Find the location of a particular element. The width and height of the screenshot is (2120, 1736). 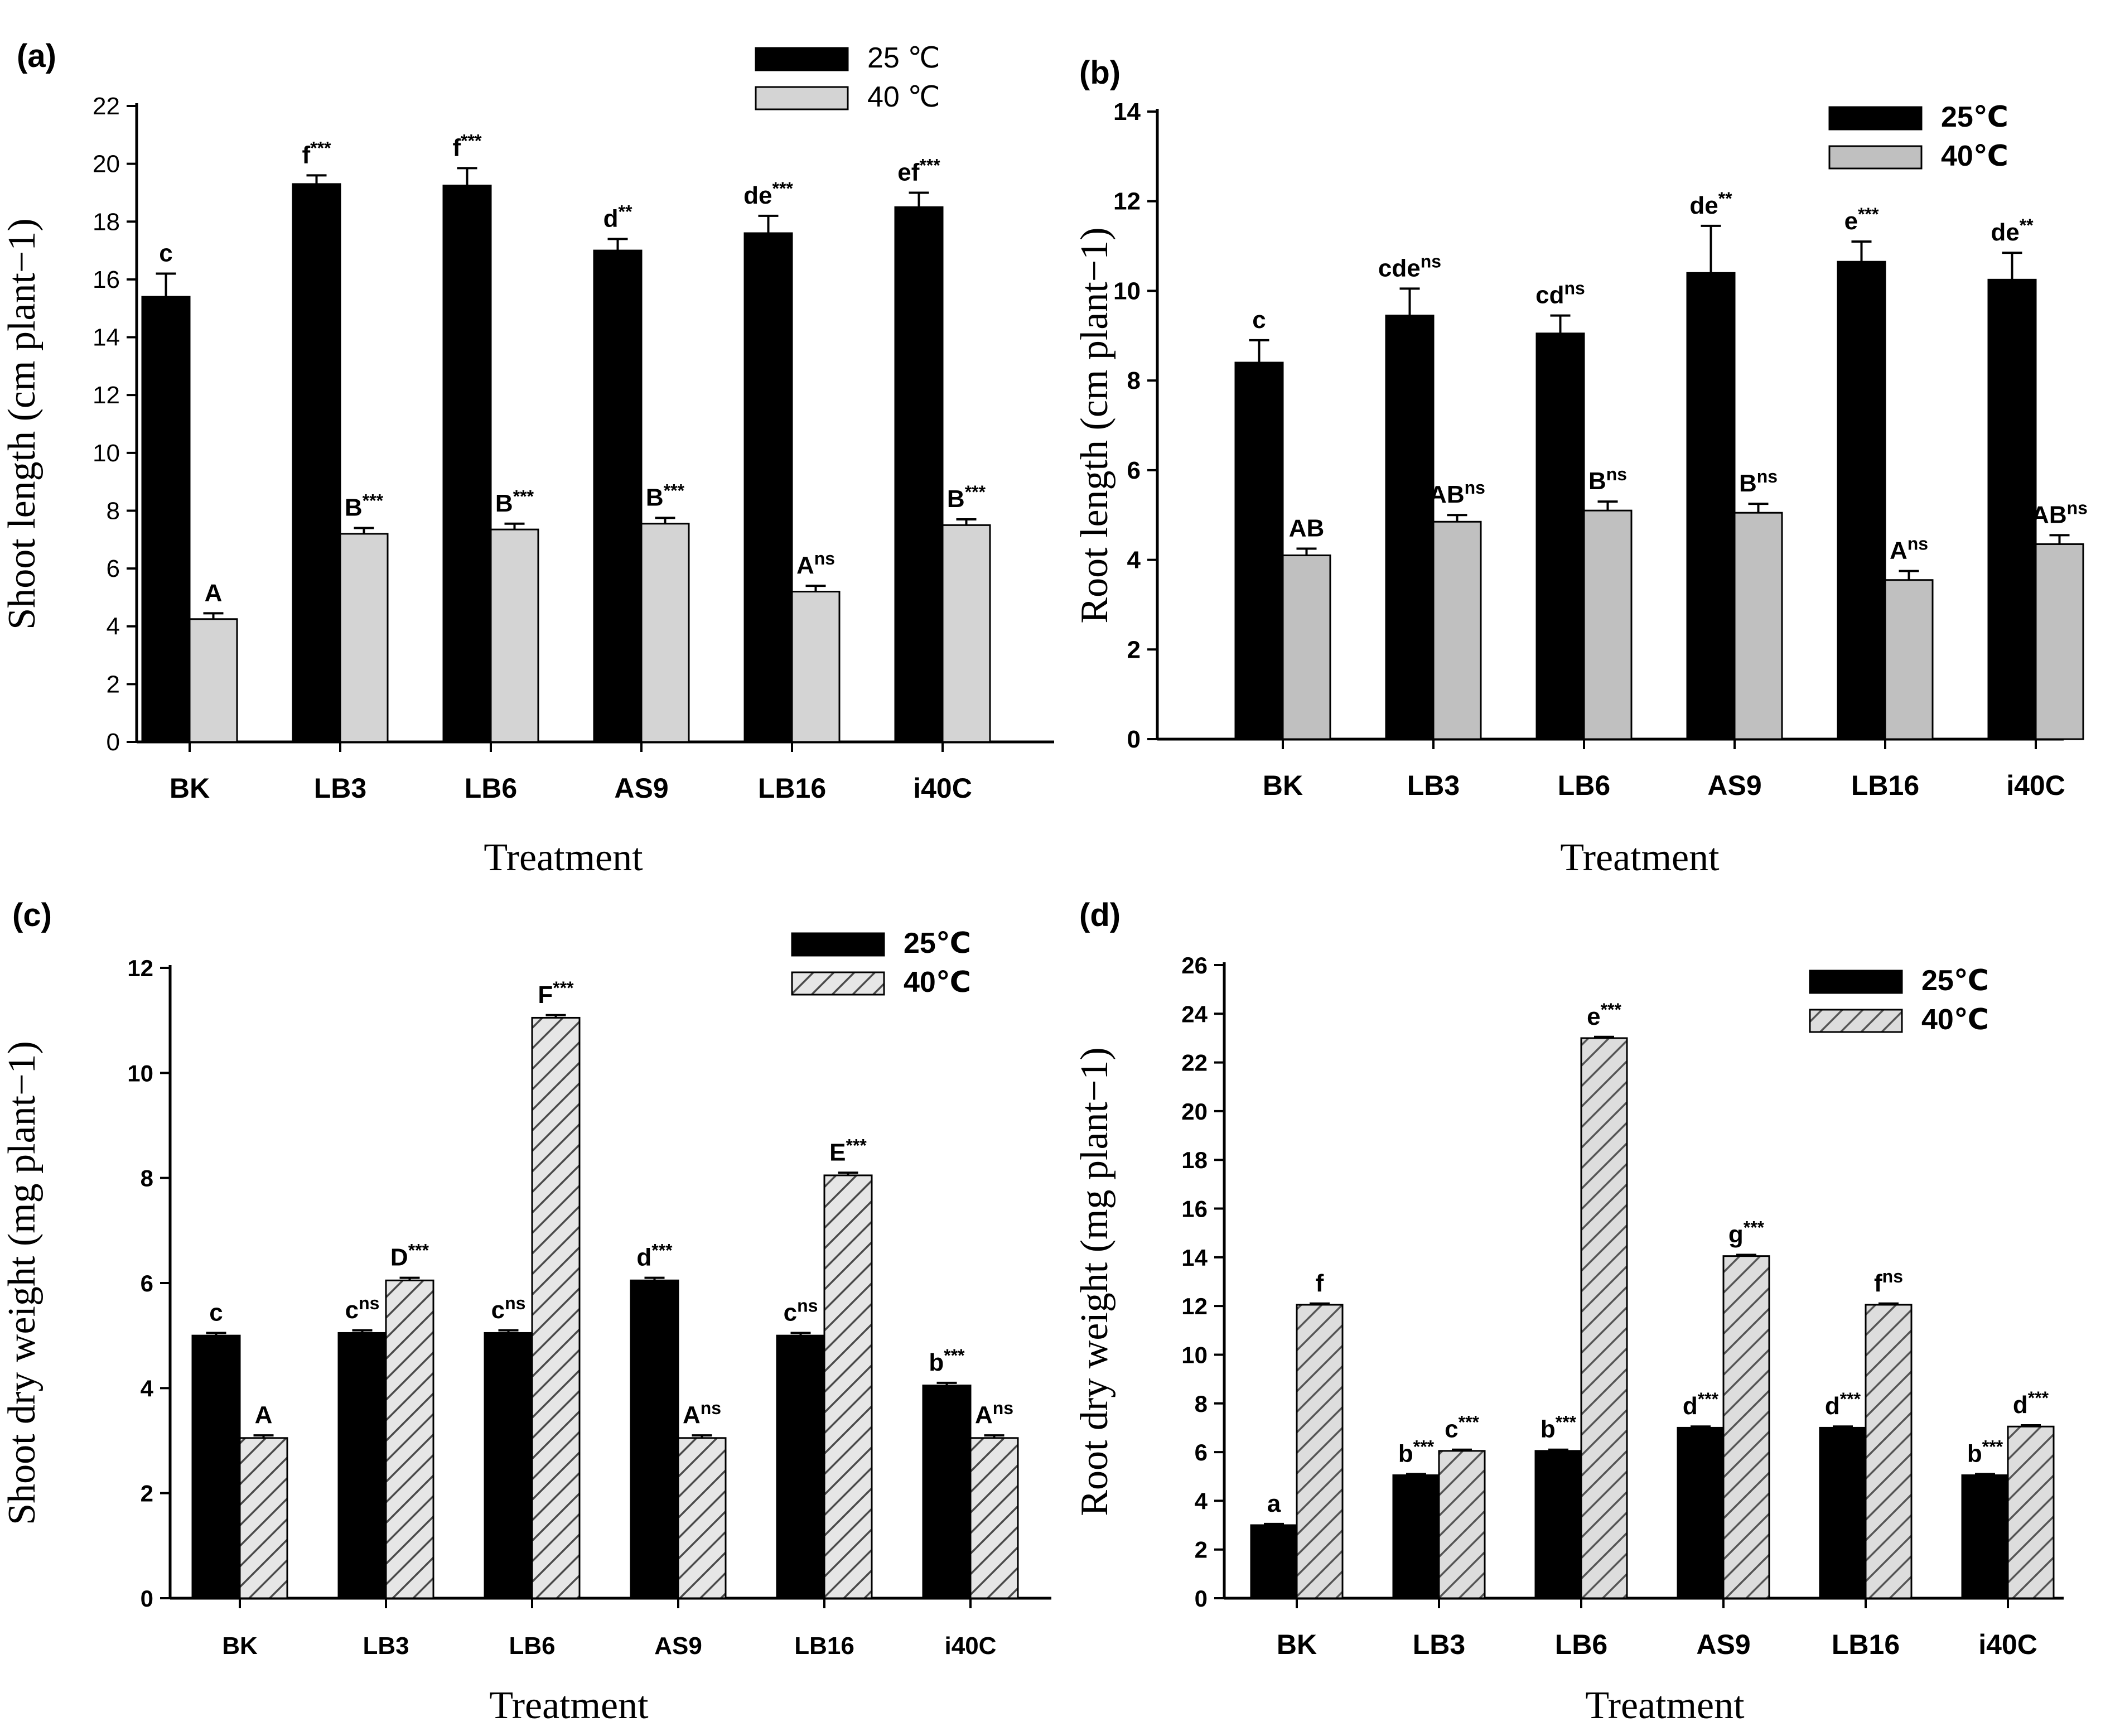

significance-label: cns is located at coordinates (362, 1308).